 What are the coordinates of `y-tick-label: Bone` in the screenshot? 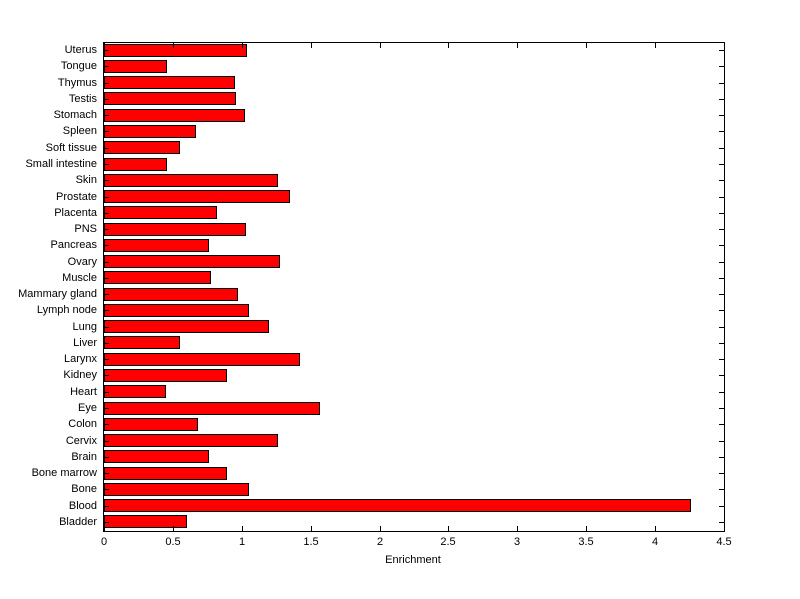 It's located at (84, 489).